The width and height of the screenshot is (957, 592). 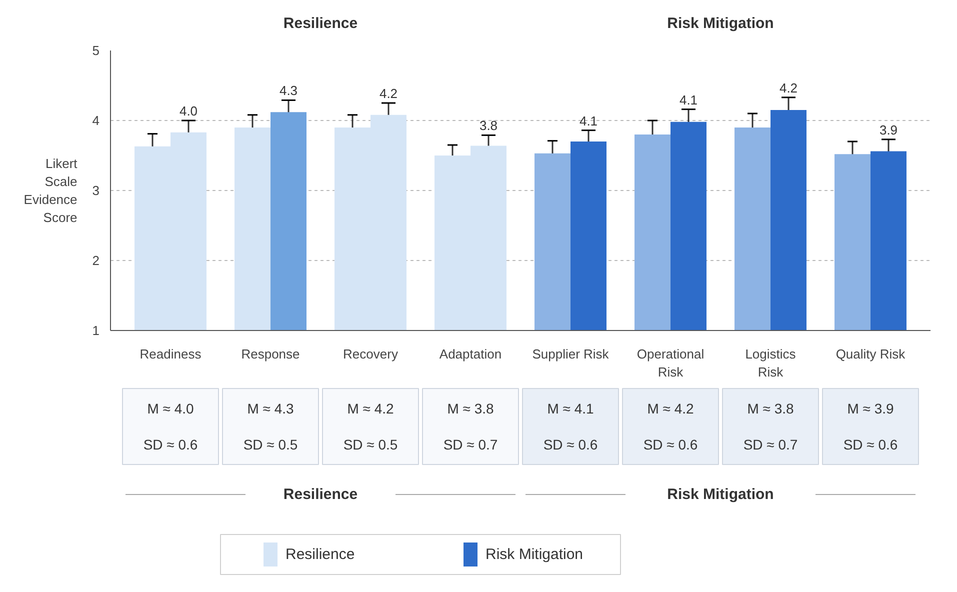 What do you see at coordinates (96, 260) in the screenshot?
I see `y-tick-label: 2` at bounding box center [96, 260].